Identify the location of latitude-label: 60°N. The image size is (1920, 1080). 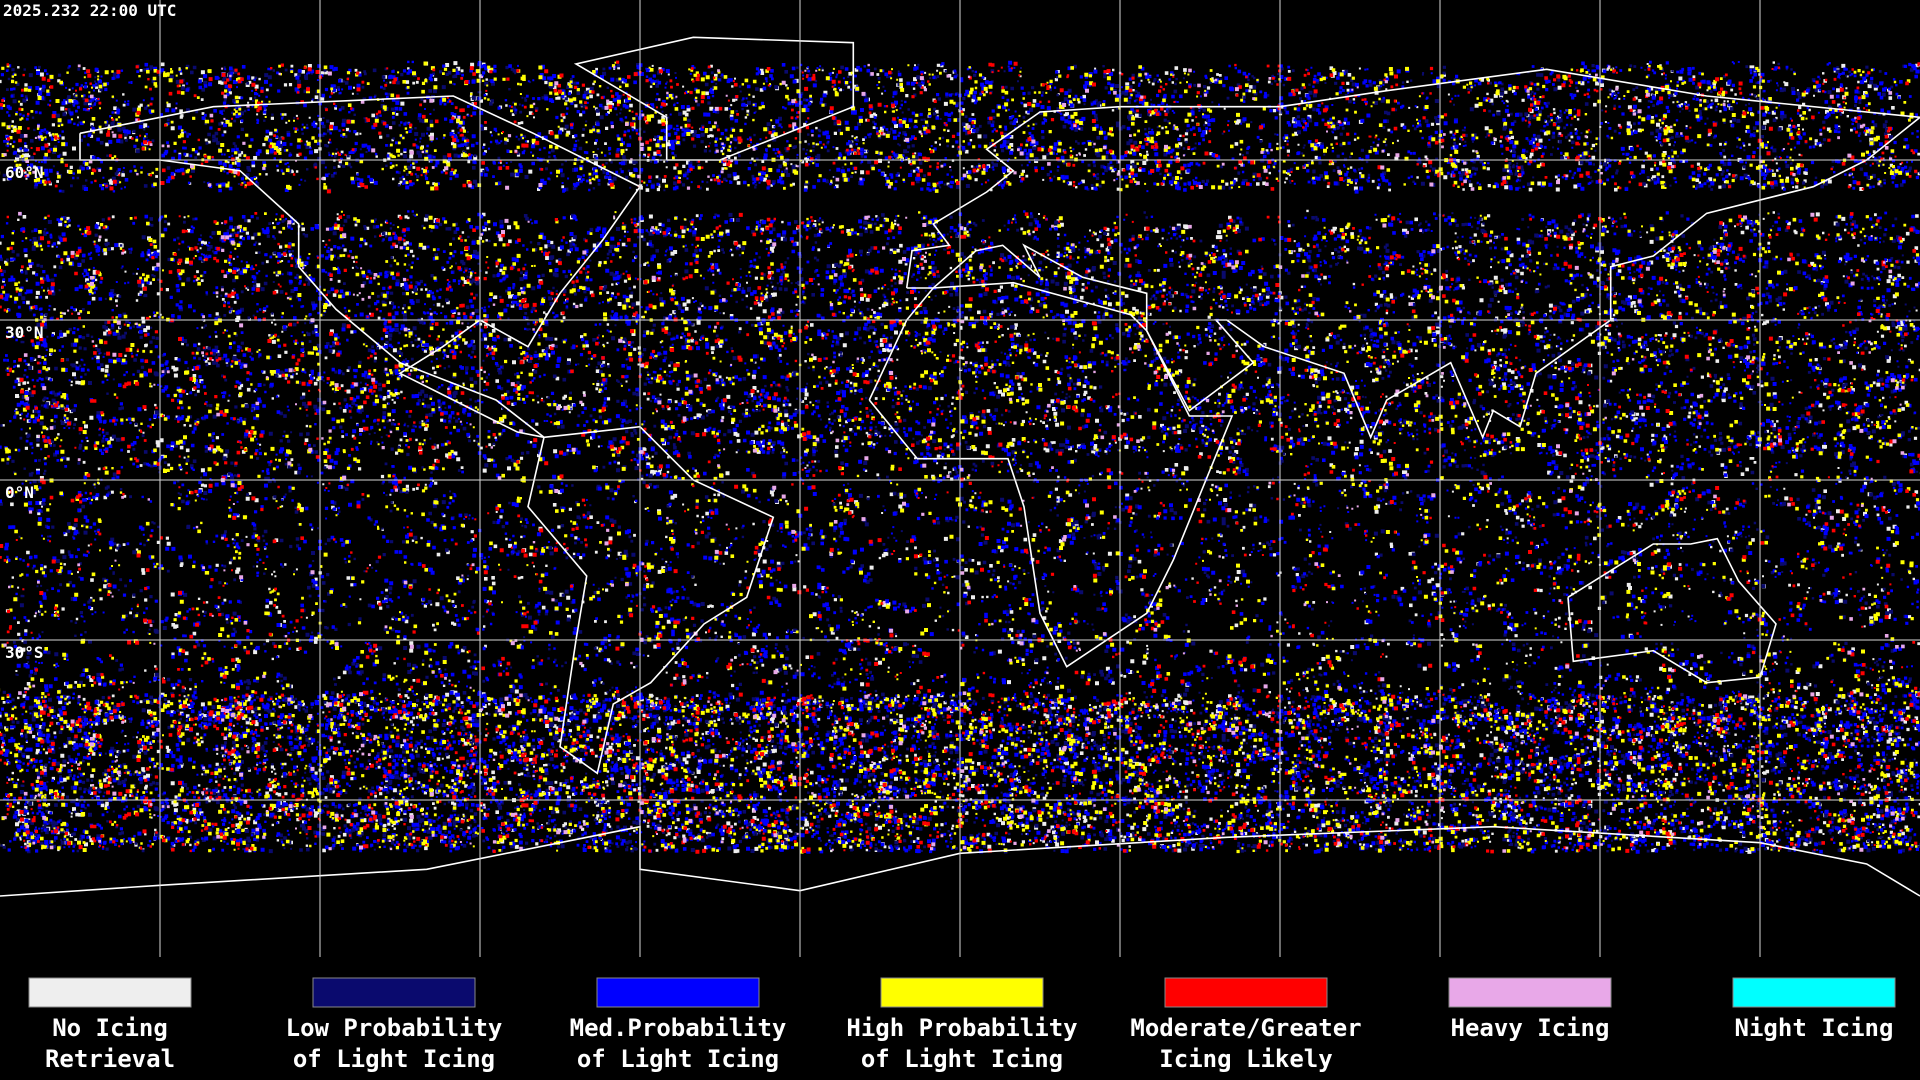
(24, 172).